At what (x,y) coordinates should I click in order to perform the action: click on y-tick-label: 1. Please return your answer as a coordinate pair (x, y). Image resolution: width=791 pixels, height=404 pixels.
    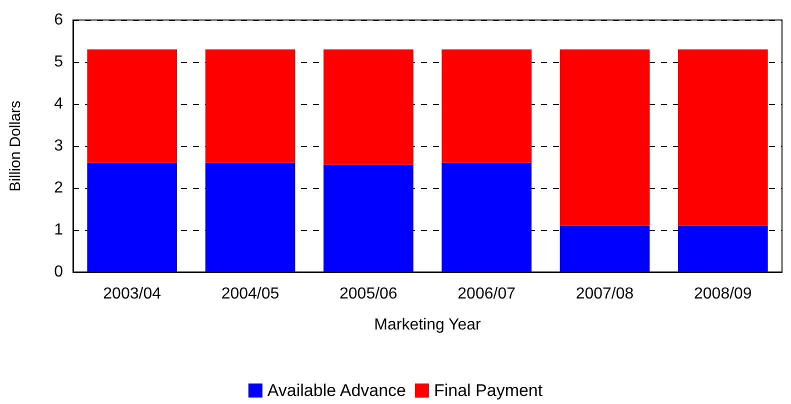
    Looking at the image, I should click on (59, 230).